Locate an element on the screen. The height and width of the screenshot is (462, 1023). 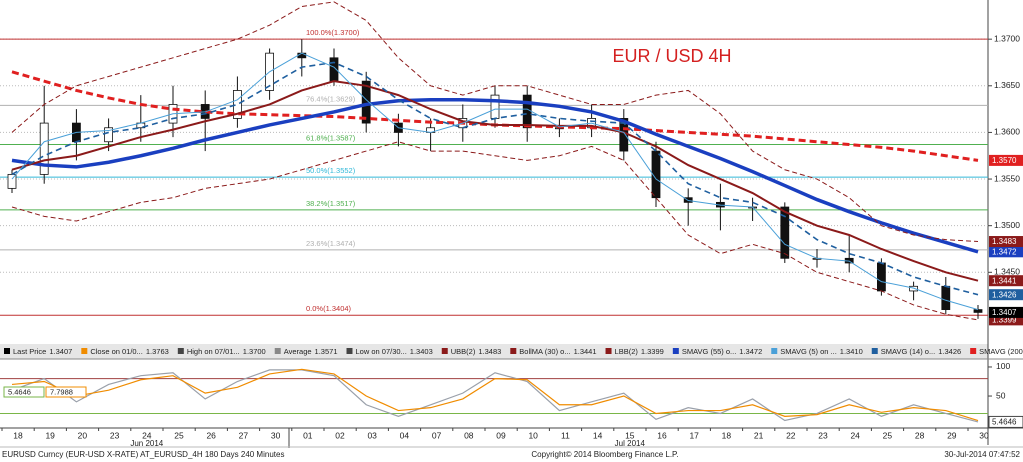
fib-label: 0.0%(1.3404) is located at coordinates (329, 308).